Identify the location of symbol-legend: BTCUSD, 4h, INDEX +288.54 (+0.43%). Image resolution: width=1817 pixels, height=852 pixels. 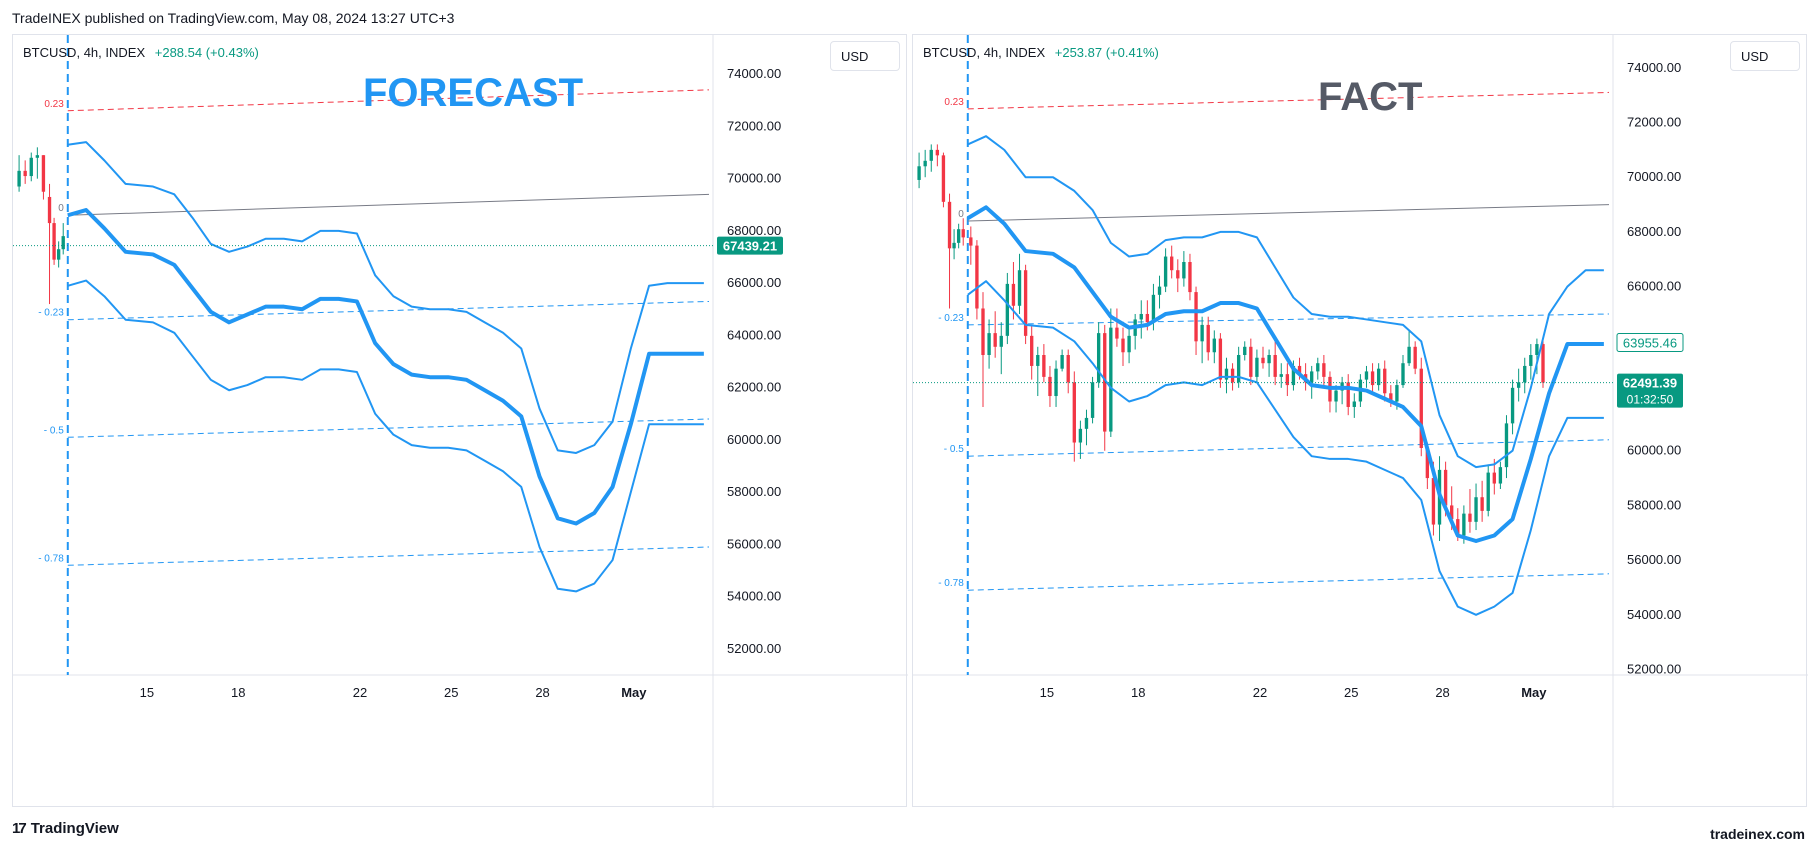
(141, 52).